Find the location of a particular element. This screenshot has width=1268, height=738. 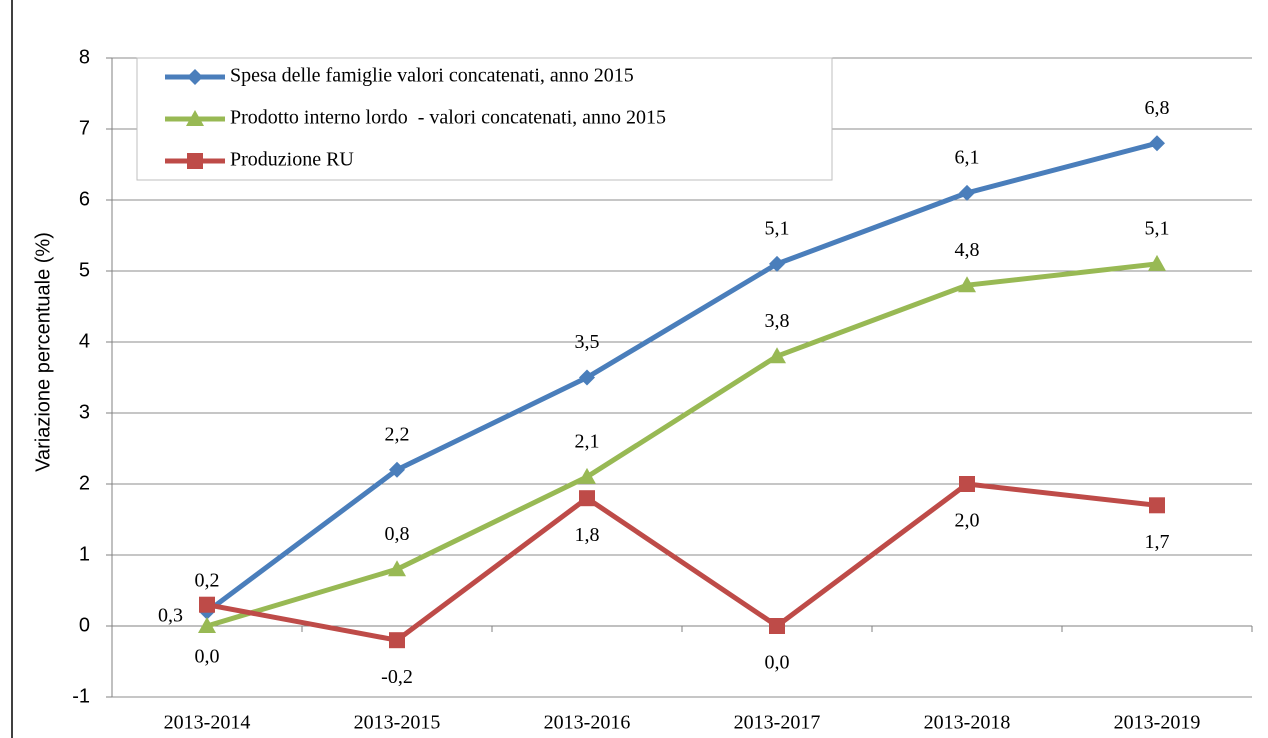

y-tick-label: 5 is located at coordinates (84, 270).